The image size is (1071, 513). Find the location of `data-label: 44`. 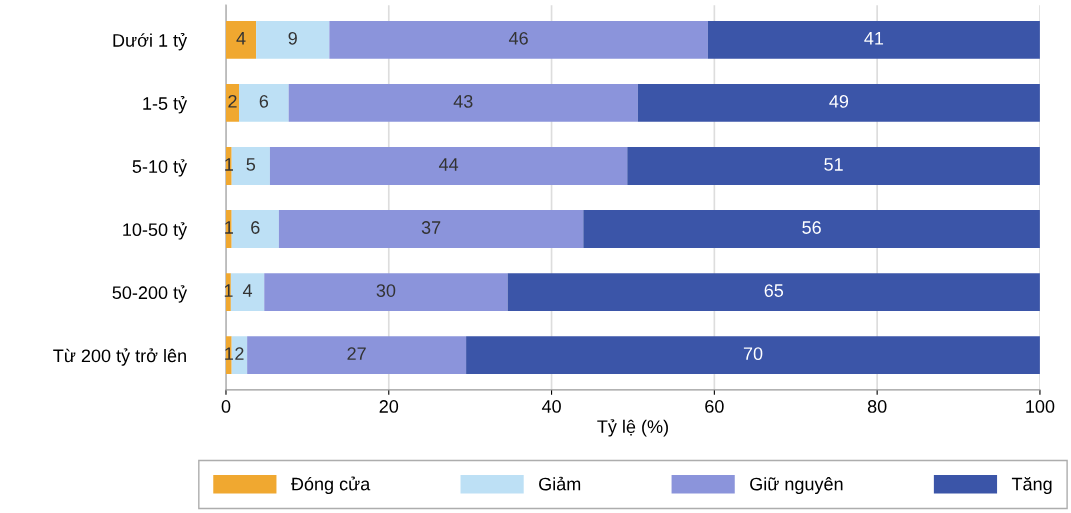

data-label: 44 is located at coordinates (448, 164).